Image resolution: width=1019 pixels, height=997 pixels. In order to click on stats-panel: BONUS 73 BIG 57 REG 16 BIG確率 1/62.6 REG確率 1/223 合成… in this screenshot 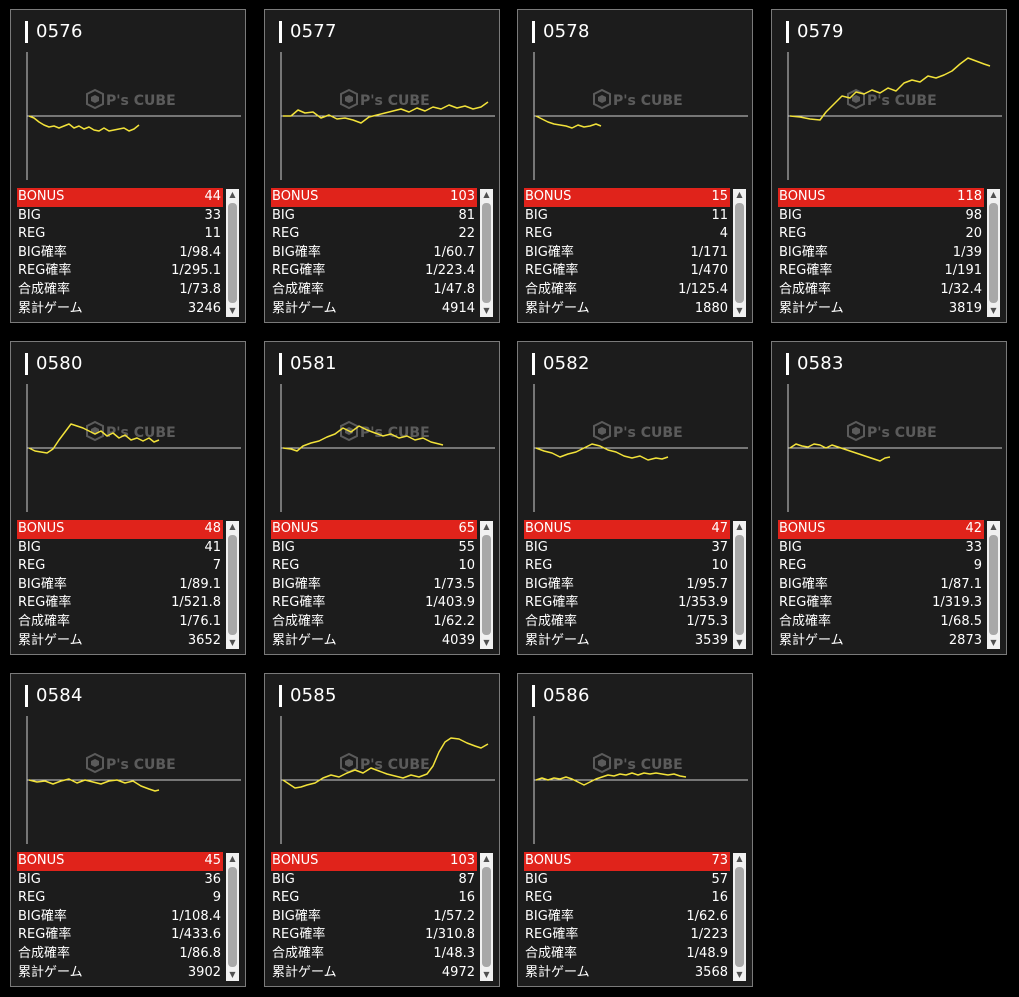, I will do `click(637, 917)`.